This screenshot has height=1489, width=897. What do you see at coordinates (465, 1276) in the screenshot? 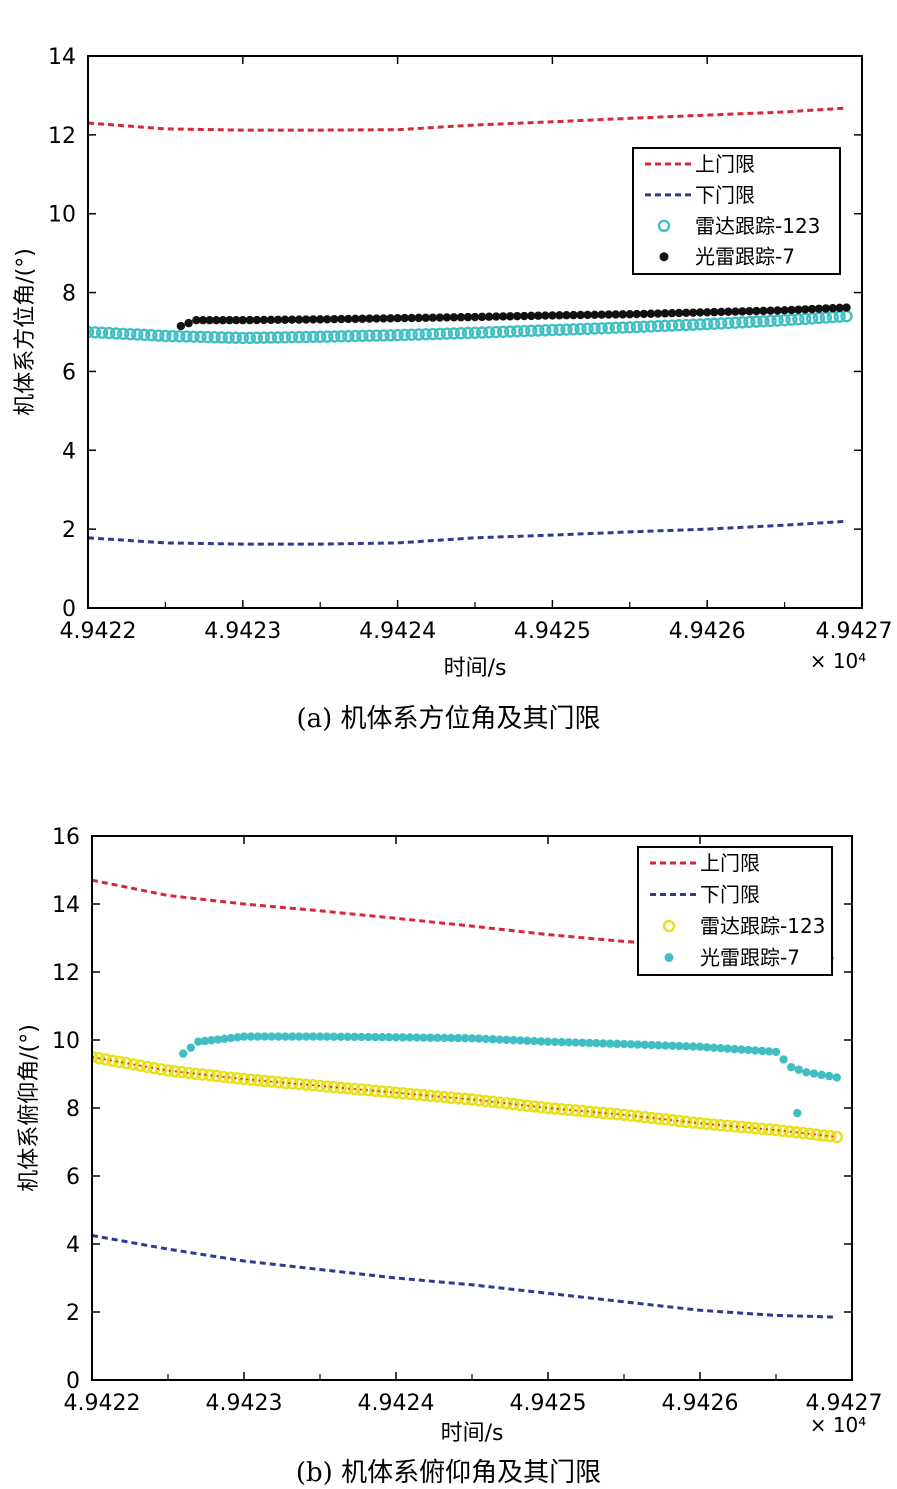
I see `series-line` at bounding box center [465, 1276].